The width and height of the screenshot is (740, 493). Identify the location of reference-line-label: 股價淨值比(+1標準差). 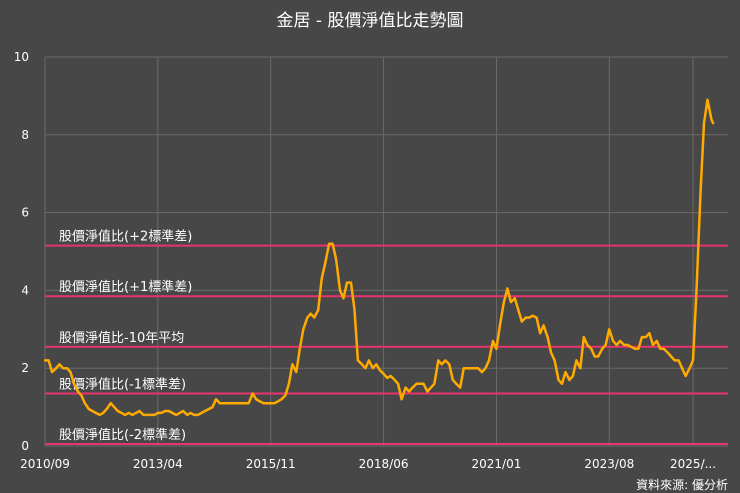
(125, 287).